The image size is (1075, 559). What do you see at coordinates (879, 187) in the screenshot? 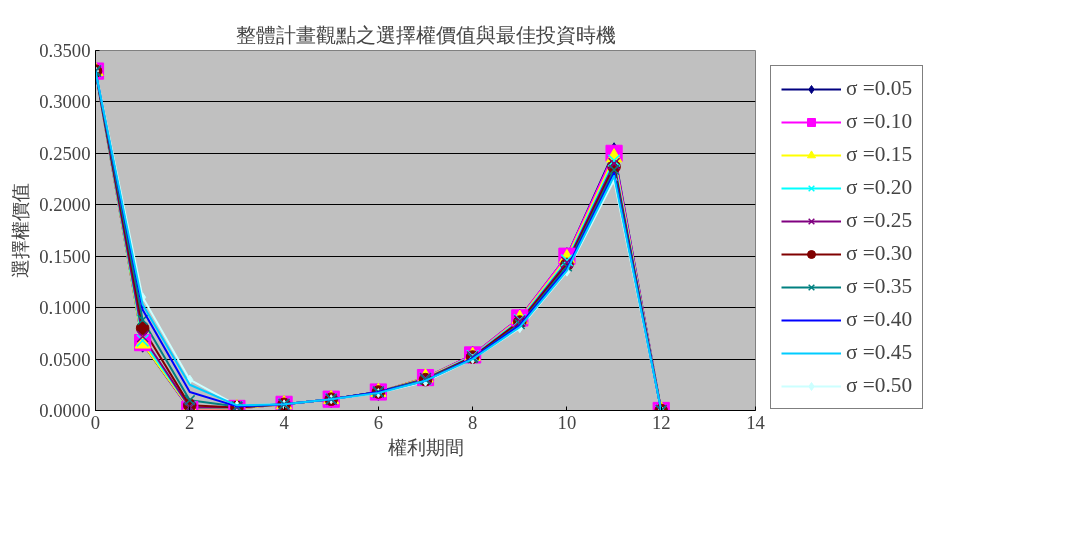
I see `legend-label: σ =0.20` at bounding box center [879, 187].